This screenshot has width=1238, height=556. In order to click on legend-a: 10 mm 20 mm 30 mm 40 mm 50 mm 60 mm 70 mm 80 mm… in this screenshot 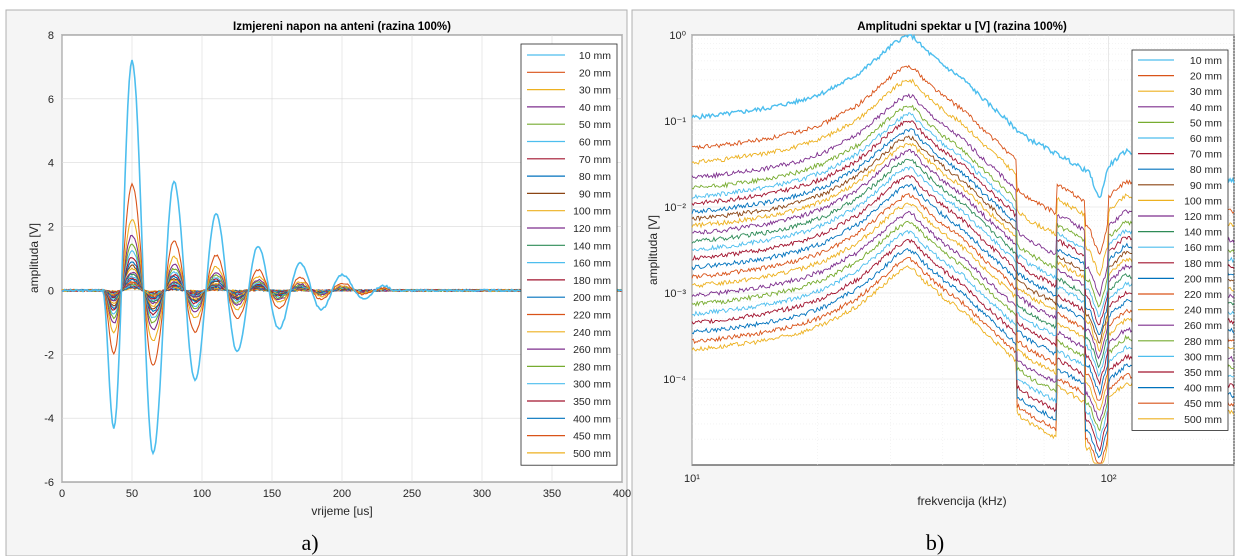, I will do `click(569, 254)`.